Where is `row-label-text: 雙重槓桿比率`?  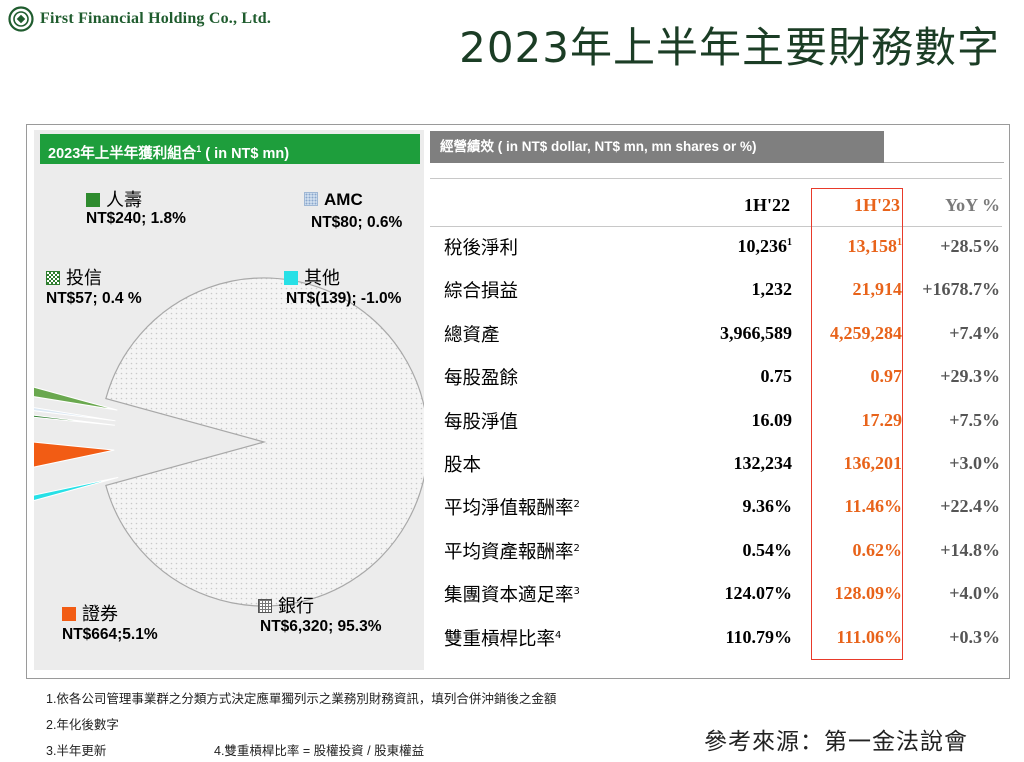 row-label-text: 雙重槓桿比率 is located at coordinates (500, 639).